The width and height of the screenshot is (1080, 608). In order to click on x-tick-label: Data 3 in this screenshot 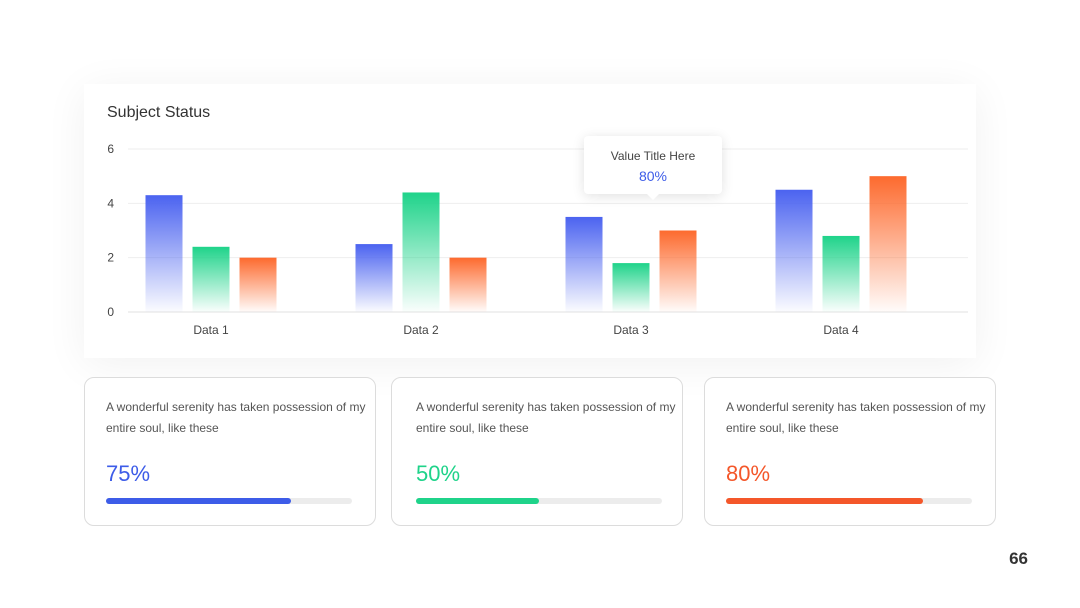, I will do `click(631, 330)`.